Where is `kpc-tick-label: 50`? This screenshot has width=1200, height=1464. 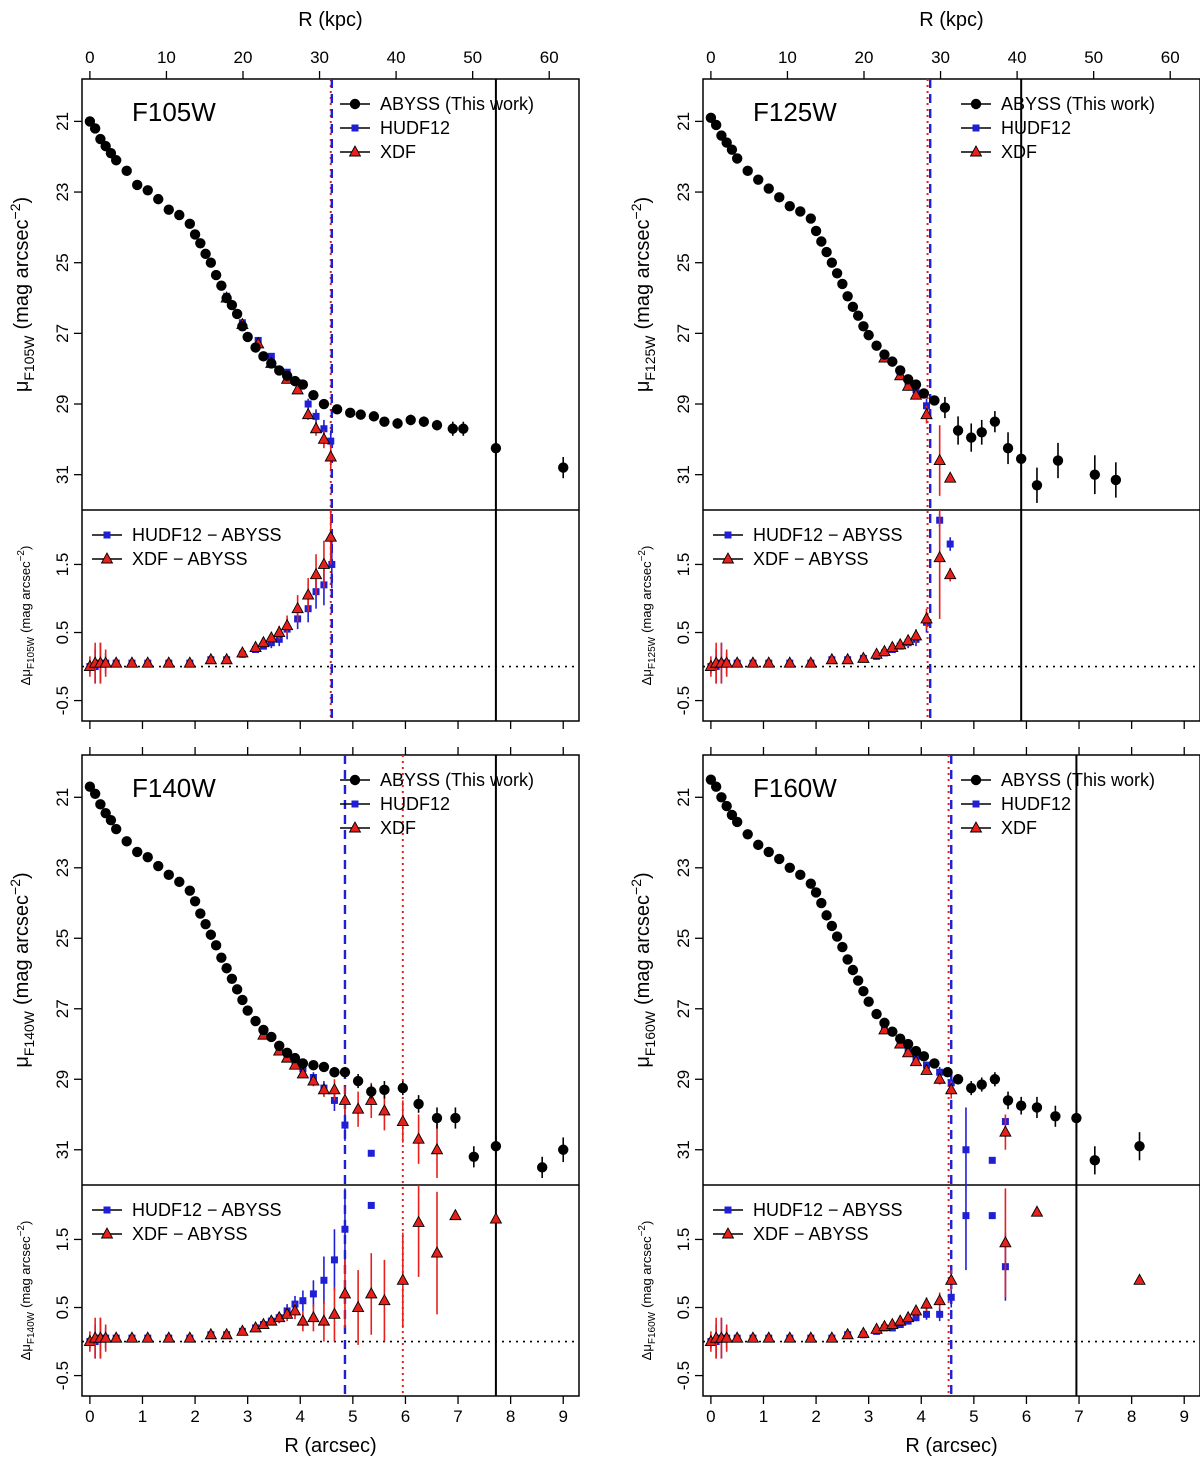 kpc-tick-label: 50 is located at coordinates (1093, 57).